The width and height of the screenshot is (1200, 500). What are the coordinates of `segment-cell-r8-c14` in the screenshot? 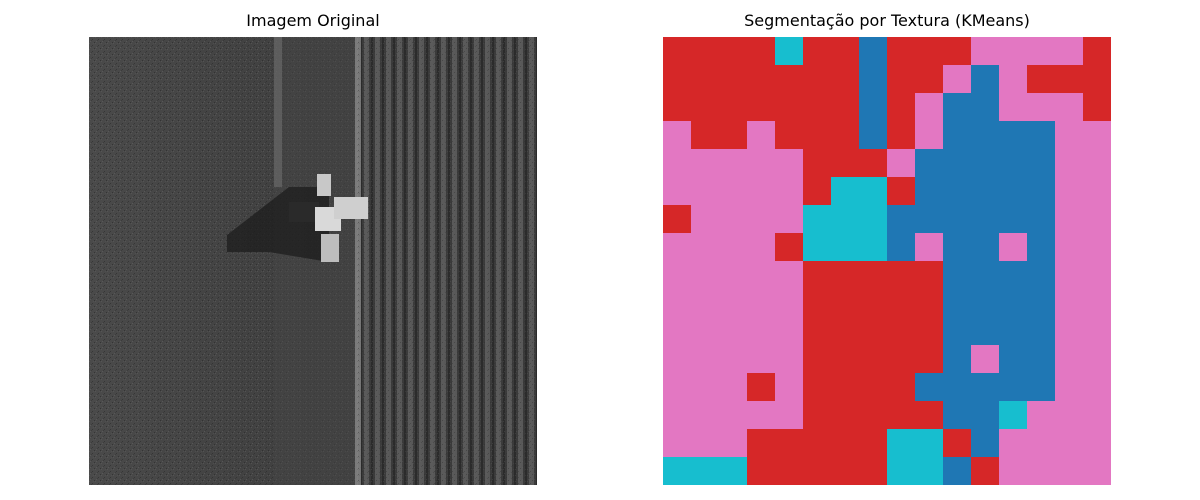 It's located at (1069, 275).